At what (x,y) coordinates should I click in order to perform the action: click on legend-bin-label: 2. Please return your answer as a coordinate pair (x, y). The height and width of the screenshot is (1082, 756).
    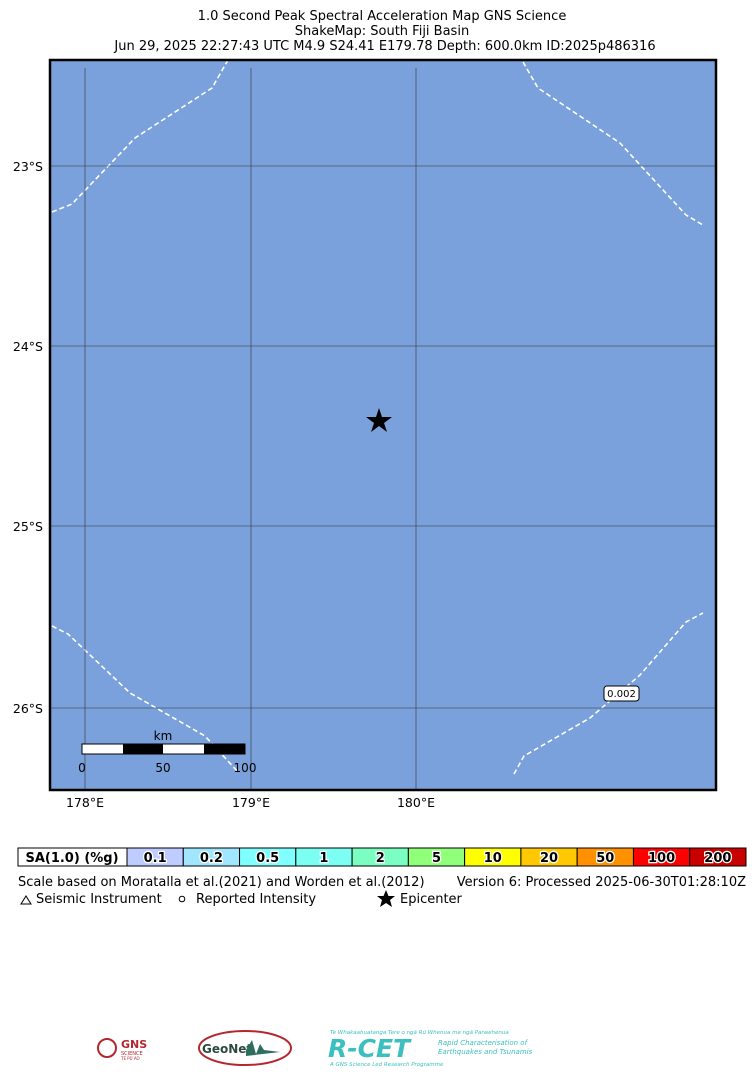
    Looking at the image, I should click on (380, 858).